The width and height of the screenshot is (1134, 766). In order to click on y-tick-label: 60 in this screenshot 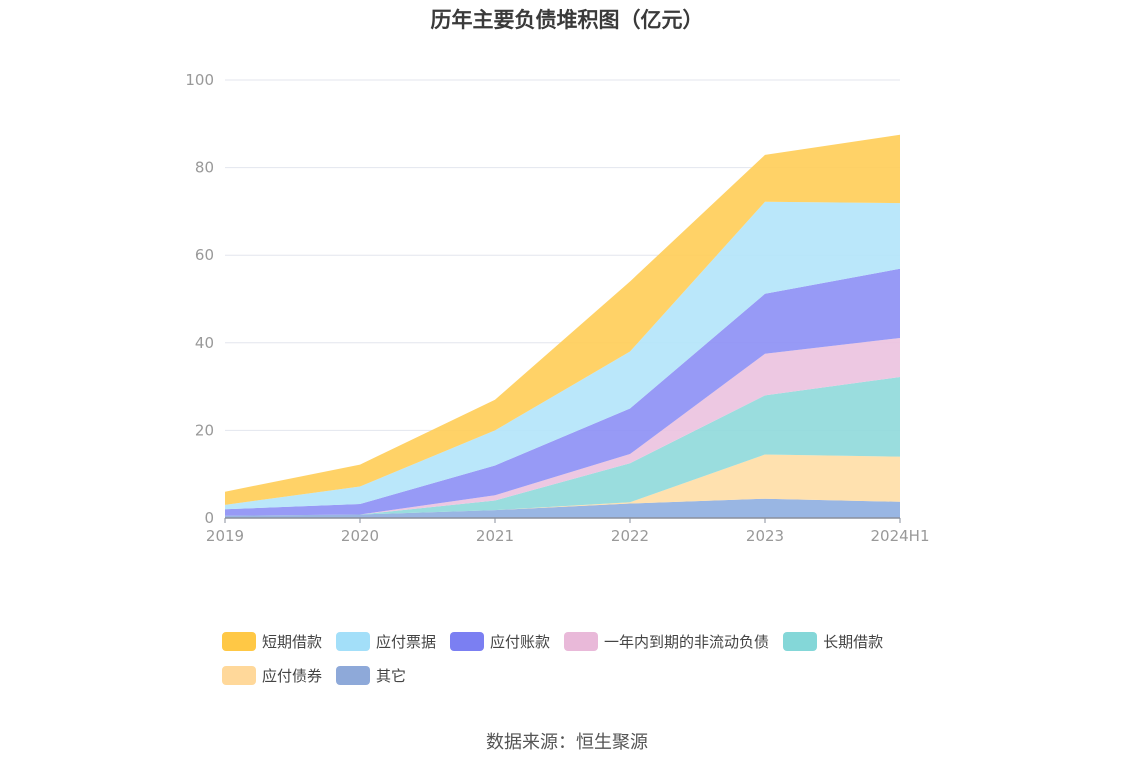, I will do `click(204, 255)`.